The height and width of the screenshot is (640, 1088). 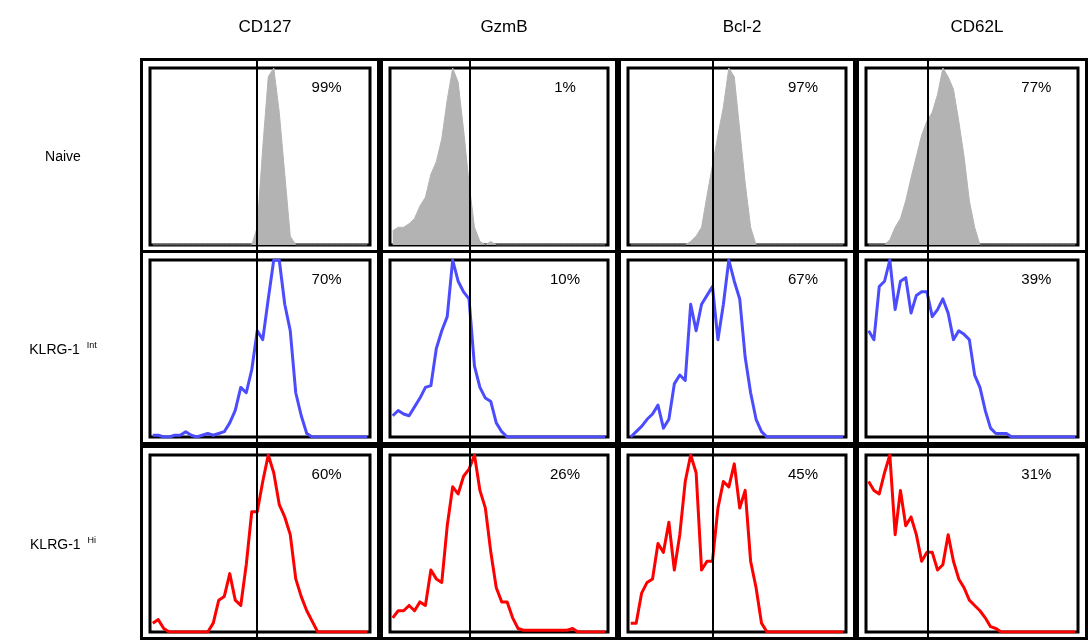 What do you see at coordinates (326, 278) in the screenshot?
I see `annotation: 70%` at bounding box center [326, 278].